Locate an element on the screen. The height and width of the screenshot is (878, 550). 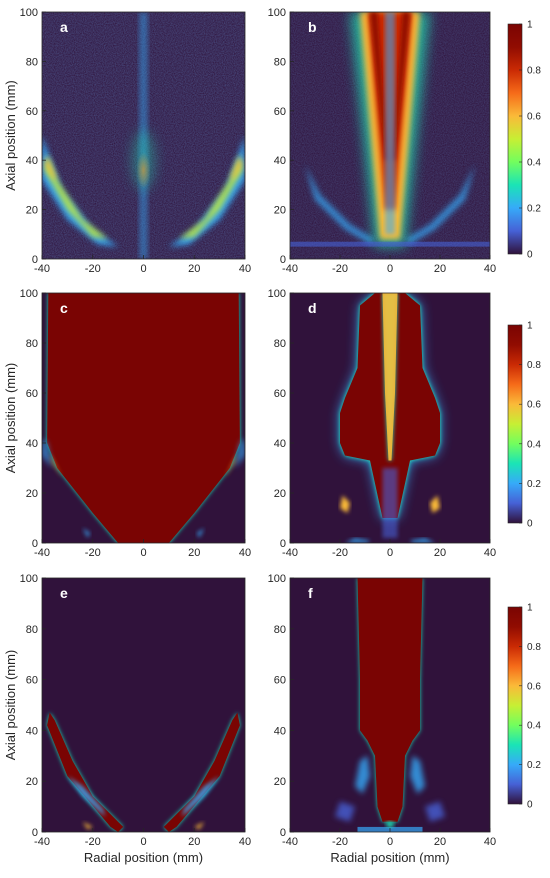
panel-a-image is located at coordinates (143, 135).